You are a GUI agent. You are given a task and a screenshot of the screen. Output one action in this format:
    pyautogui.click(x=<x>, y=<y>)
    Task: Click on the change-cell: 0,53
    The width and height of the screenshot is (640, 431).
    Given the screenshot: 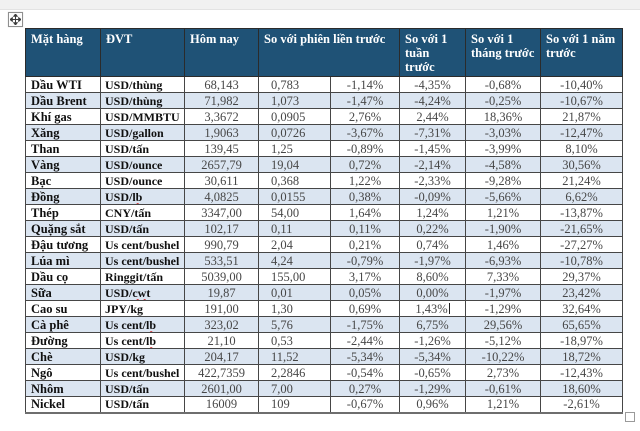 What is the action you would take?
    pyautogui.click(x=294, y=340)
    